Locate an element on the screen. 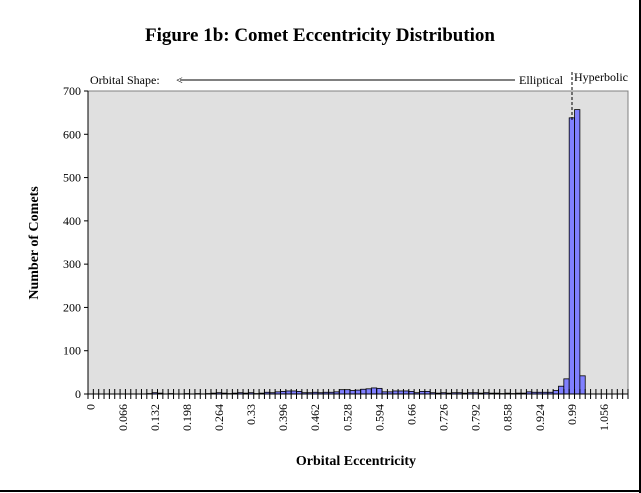  y-tick-label: 600 is located at coordinates (72, 134).